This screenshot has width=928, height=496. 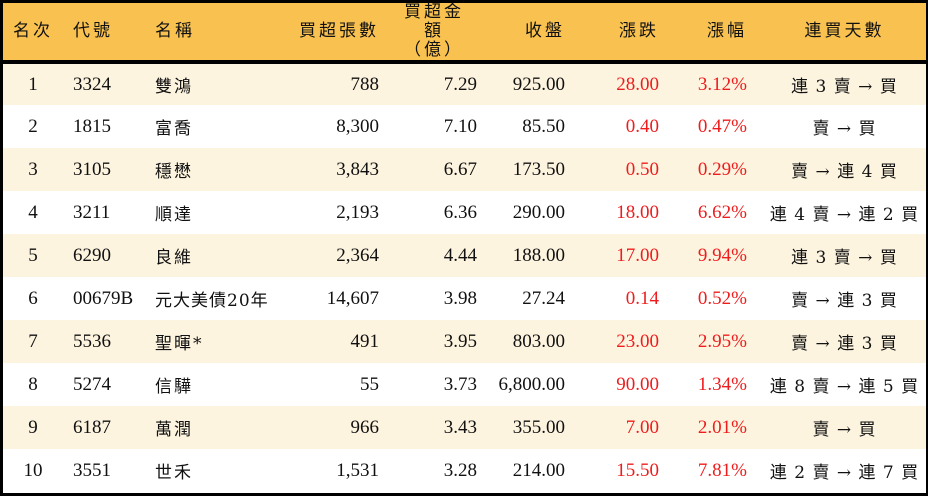 What do you see at coordinates (105, 33) in the screenshot?
I see `header-code: 代號` at bounding box center [105, 33].